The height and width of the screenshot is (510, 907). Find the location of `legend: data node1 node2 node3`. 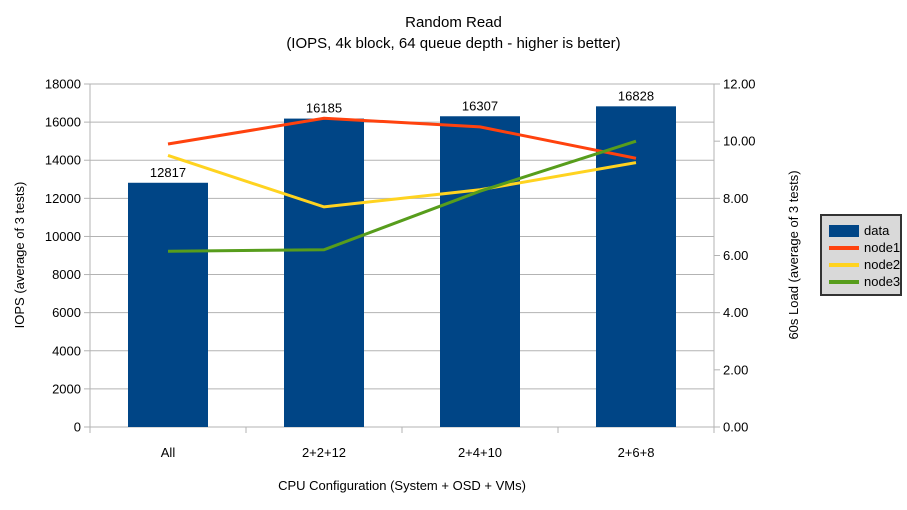

legend: data node1 node2 node3 is located at coordinates (861, 255).